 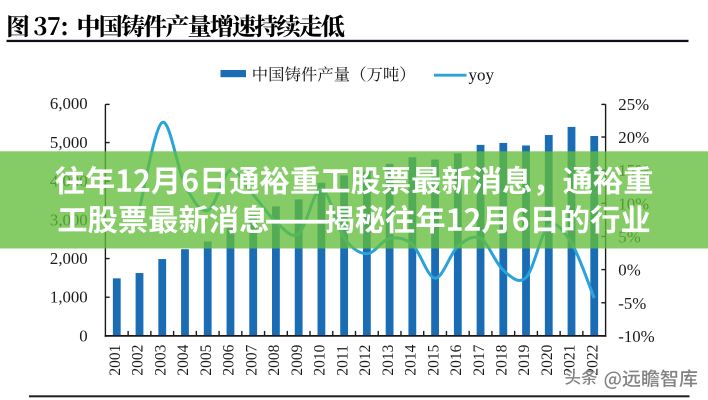 I want to click on svg-text: 2001, so click(x=115, y=360).